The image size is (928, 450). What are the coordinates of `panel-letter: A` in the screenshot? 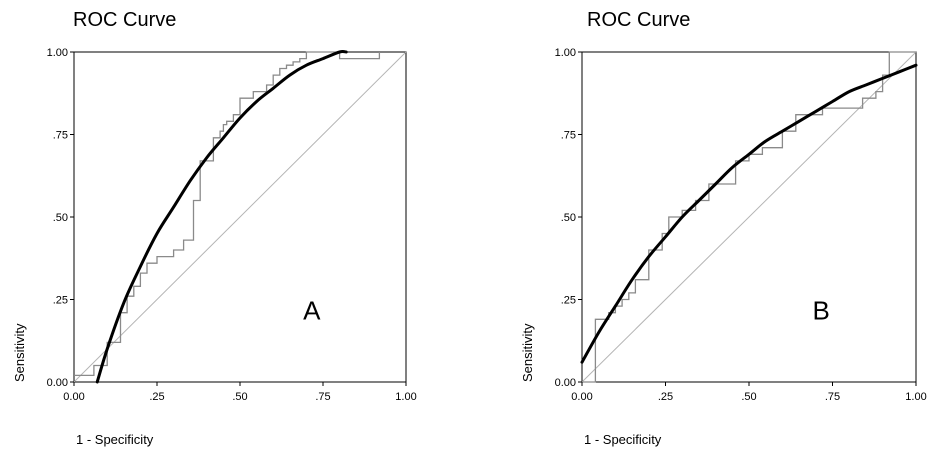 It's located at (312, 310).